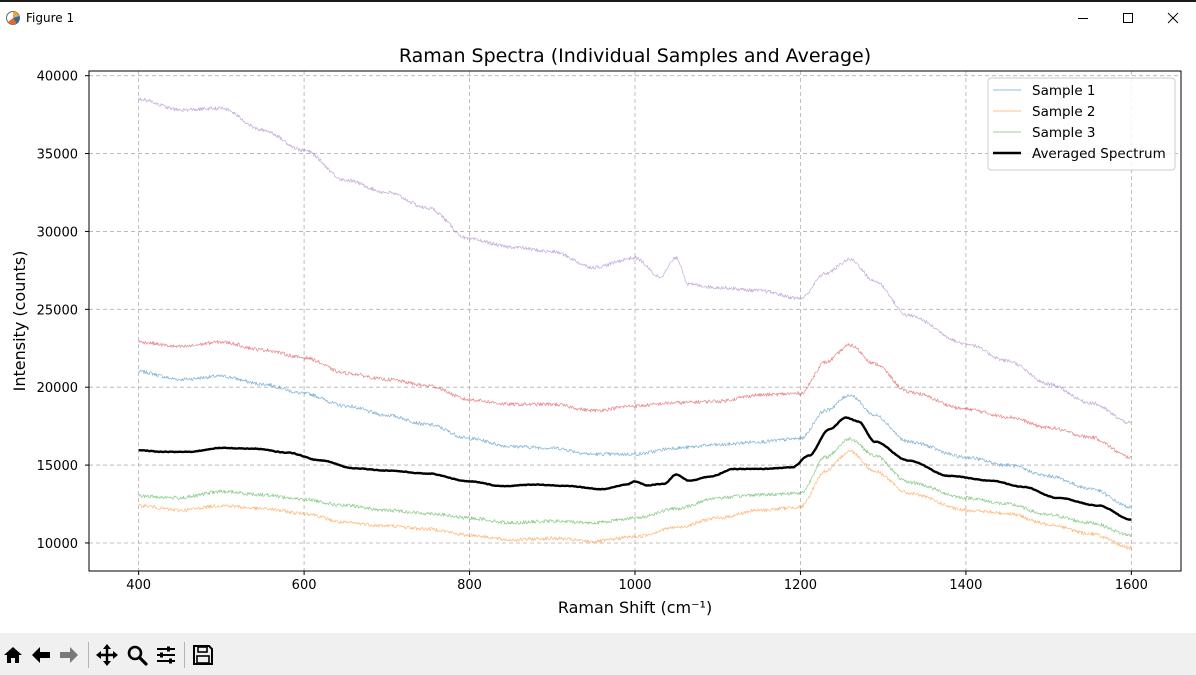 This screenshot has height=675, width=1196. I want to click on pan-icon, so click(107, 655).